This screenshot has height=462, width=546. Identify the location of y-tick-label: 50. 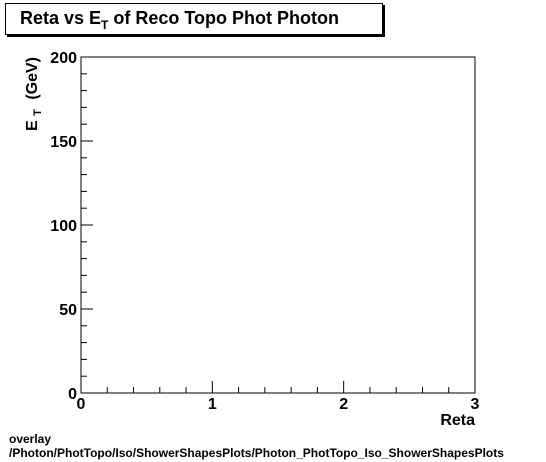
(68, 310).